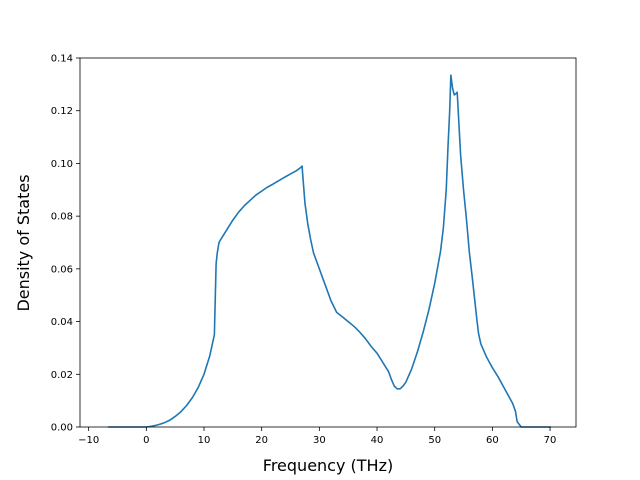 Image resolution: width=640 pixels, height=480 pixels. Describe the element at coordinates (62, 428) in the screenshot. I see `y-tick-label: 0.00` at that location.